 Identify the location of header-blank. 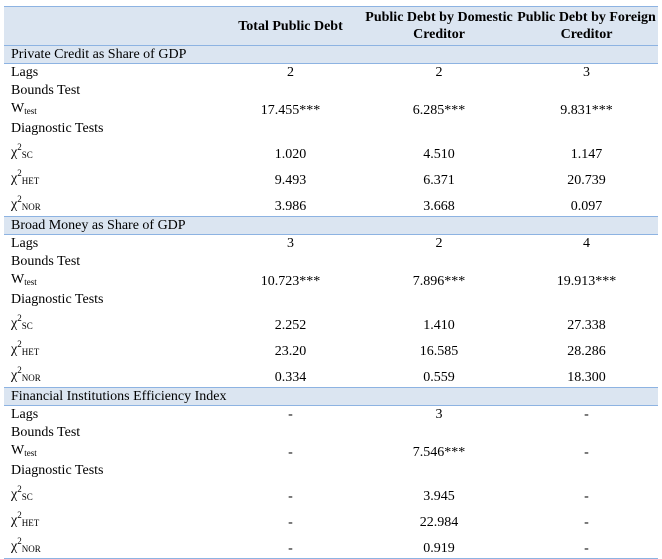
(111, 26).